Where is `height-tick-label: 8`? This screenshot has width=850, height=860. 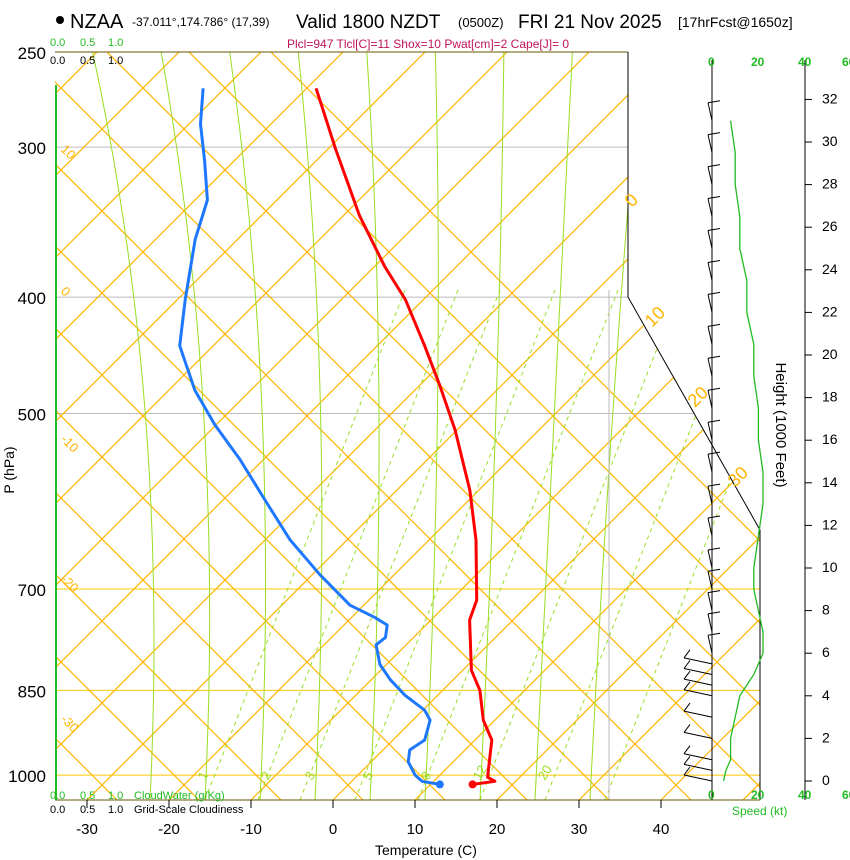
height-tick-label: 8 is located at coordinates (826, 610).